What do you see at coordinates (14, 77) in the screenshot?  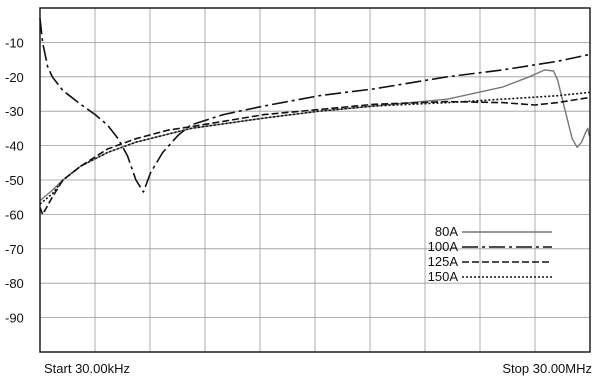 I see `y-tick-label: -20` at bounding box center [14, 77].